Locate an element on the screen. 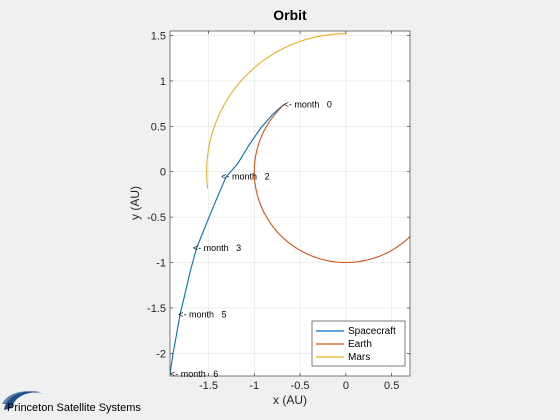 This screenshot has height=420, width=560. series-line-mars is located at coordinates (276, 111).